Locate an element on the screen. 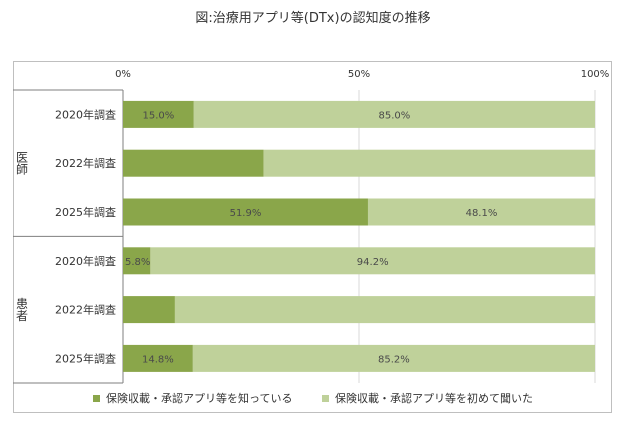 This screenshot has width=626, height=426. group-label-0: 医師 is located at coordinates (22, 163).